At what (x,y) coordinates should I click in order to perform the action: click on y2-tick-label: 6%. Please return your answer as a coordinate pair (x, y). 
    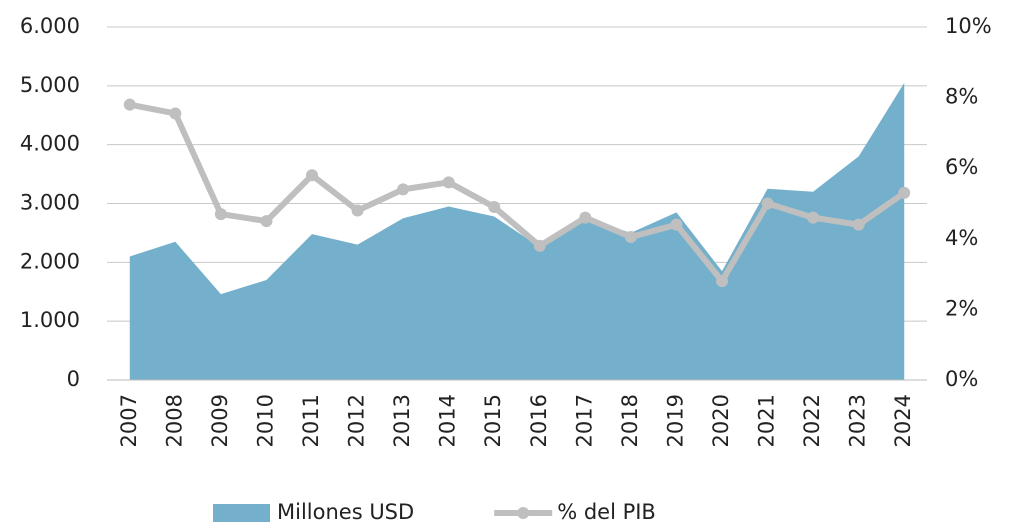
    Looking at the image, I should click on (961, 167).